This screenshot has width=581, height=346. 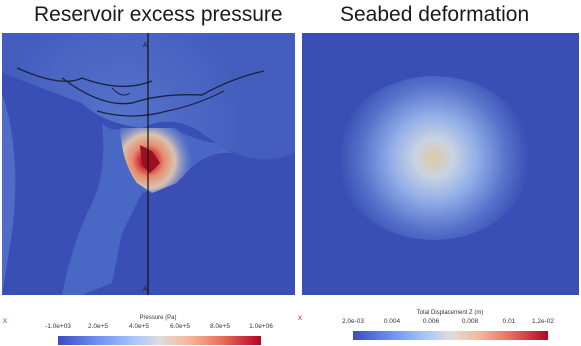 What do you see at coordinates (435, 14) in the screenshot?
I see `right-panel-title: Seabed deformation` at bounding box center [435, 14].